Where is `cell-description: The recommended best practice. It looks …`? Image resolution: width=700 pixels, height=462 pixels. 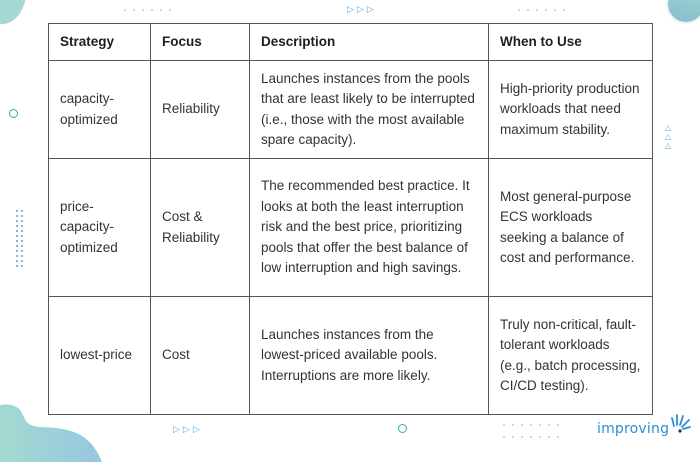
cell-description: The recommended best practice. It looks … is located at coordinates (369, 227).